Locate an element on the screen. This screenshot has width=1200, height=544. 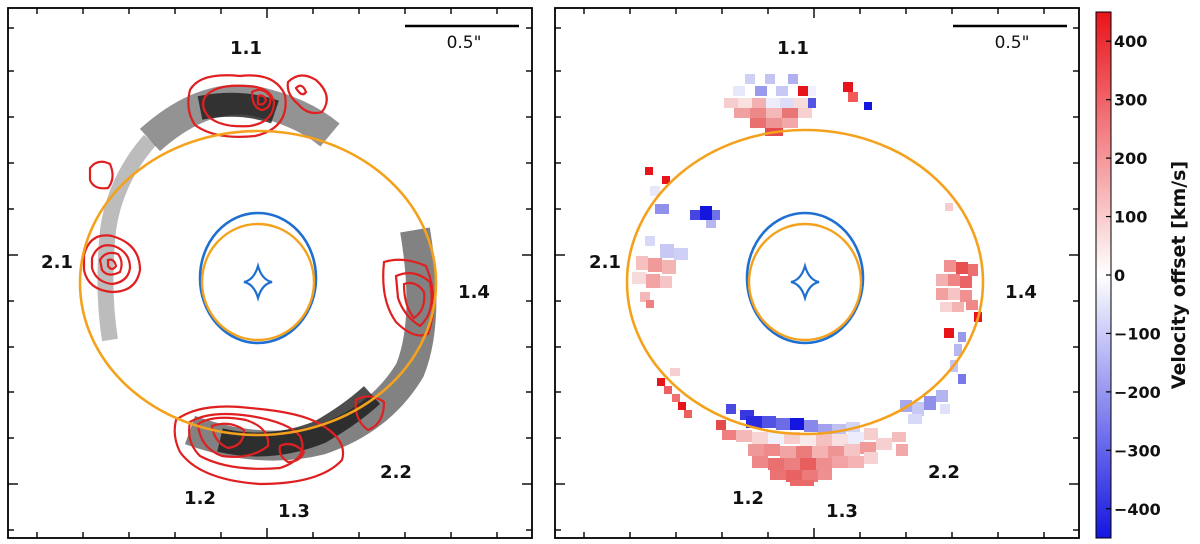
colorbar-tick-label: −400 is located at coordinates (1137, 509).